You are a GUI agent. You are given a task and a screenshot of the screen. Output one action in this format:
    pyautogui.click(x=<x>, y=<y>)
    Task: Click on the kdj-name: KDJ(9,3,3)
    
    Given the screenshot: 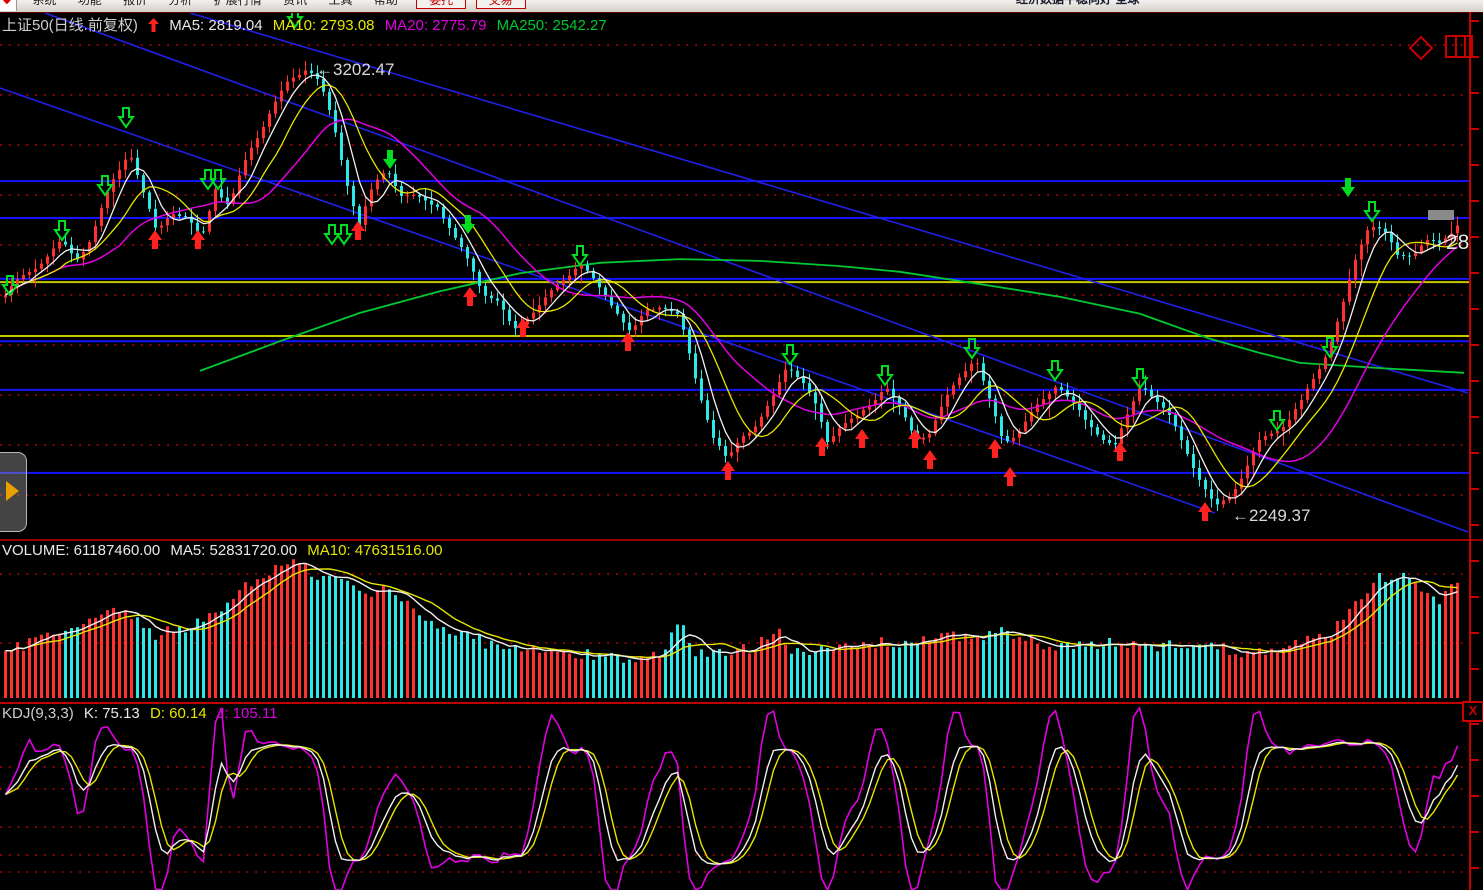 What is the action you would take?
    pyautogui.click(x=38, y=713)
    